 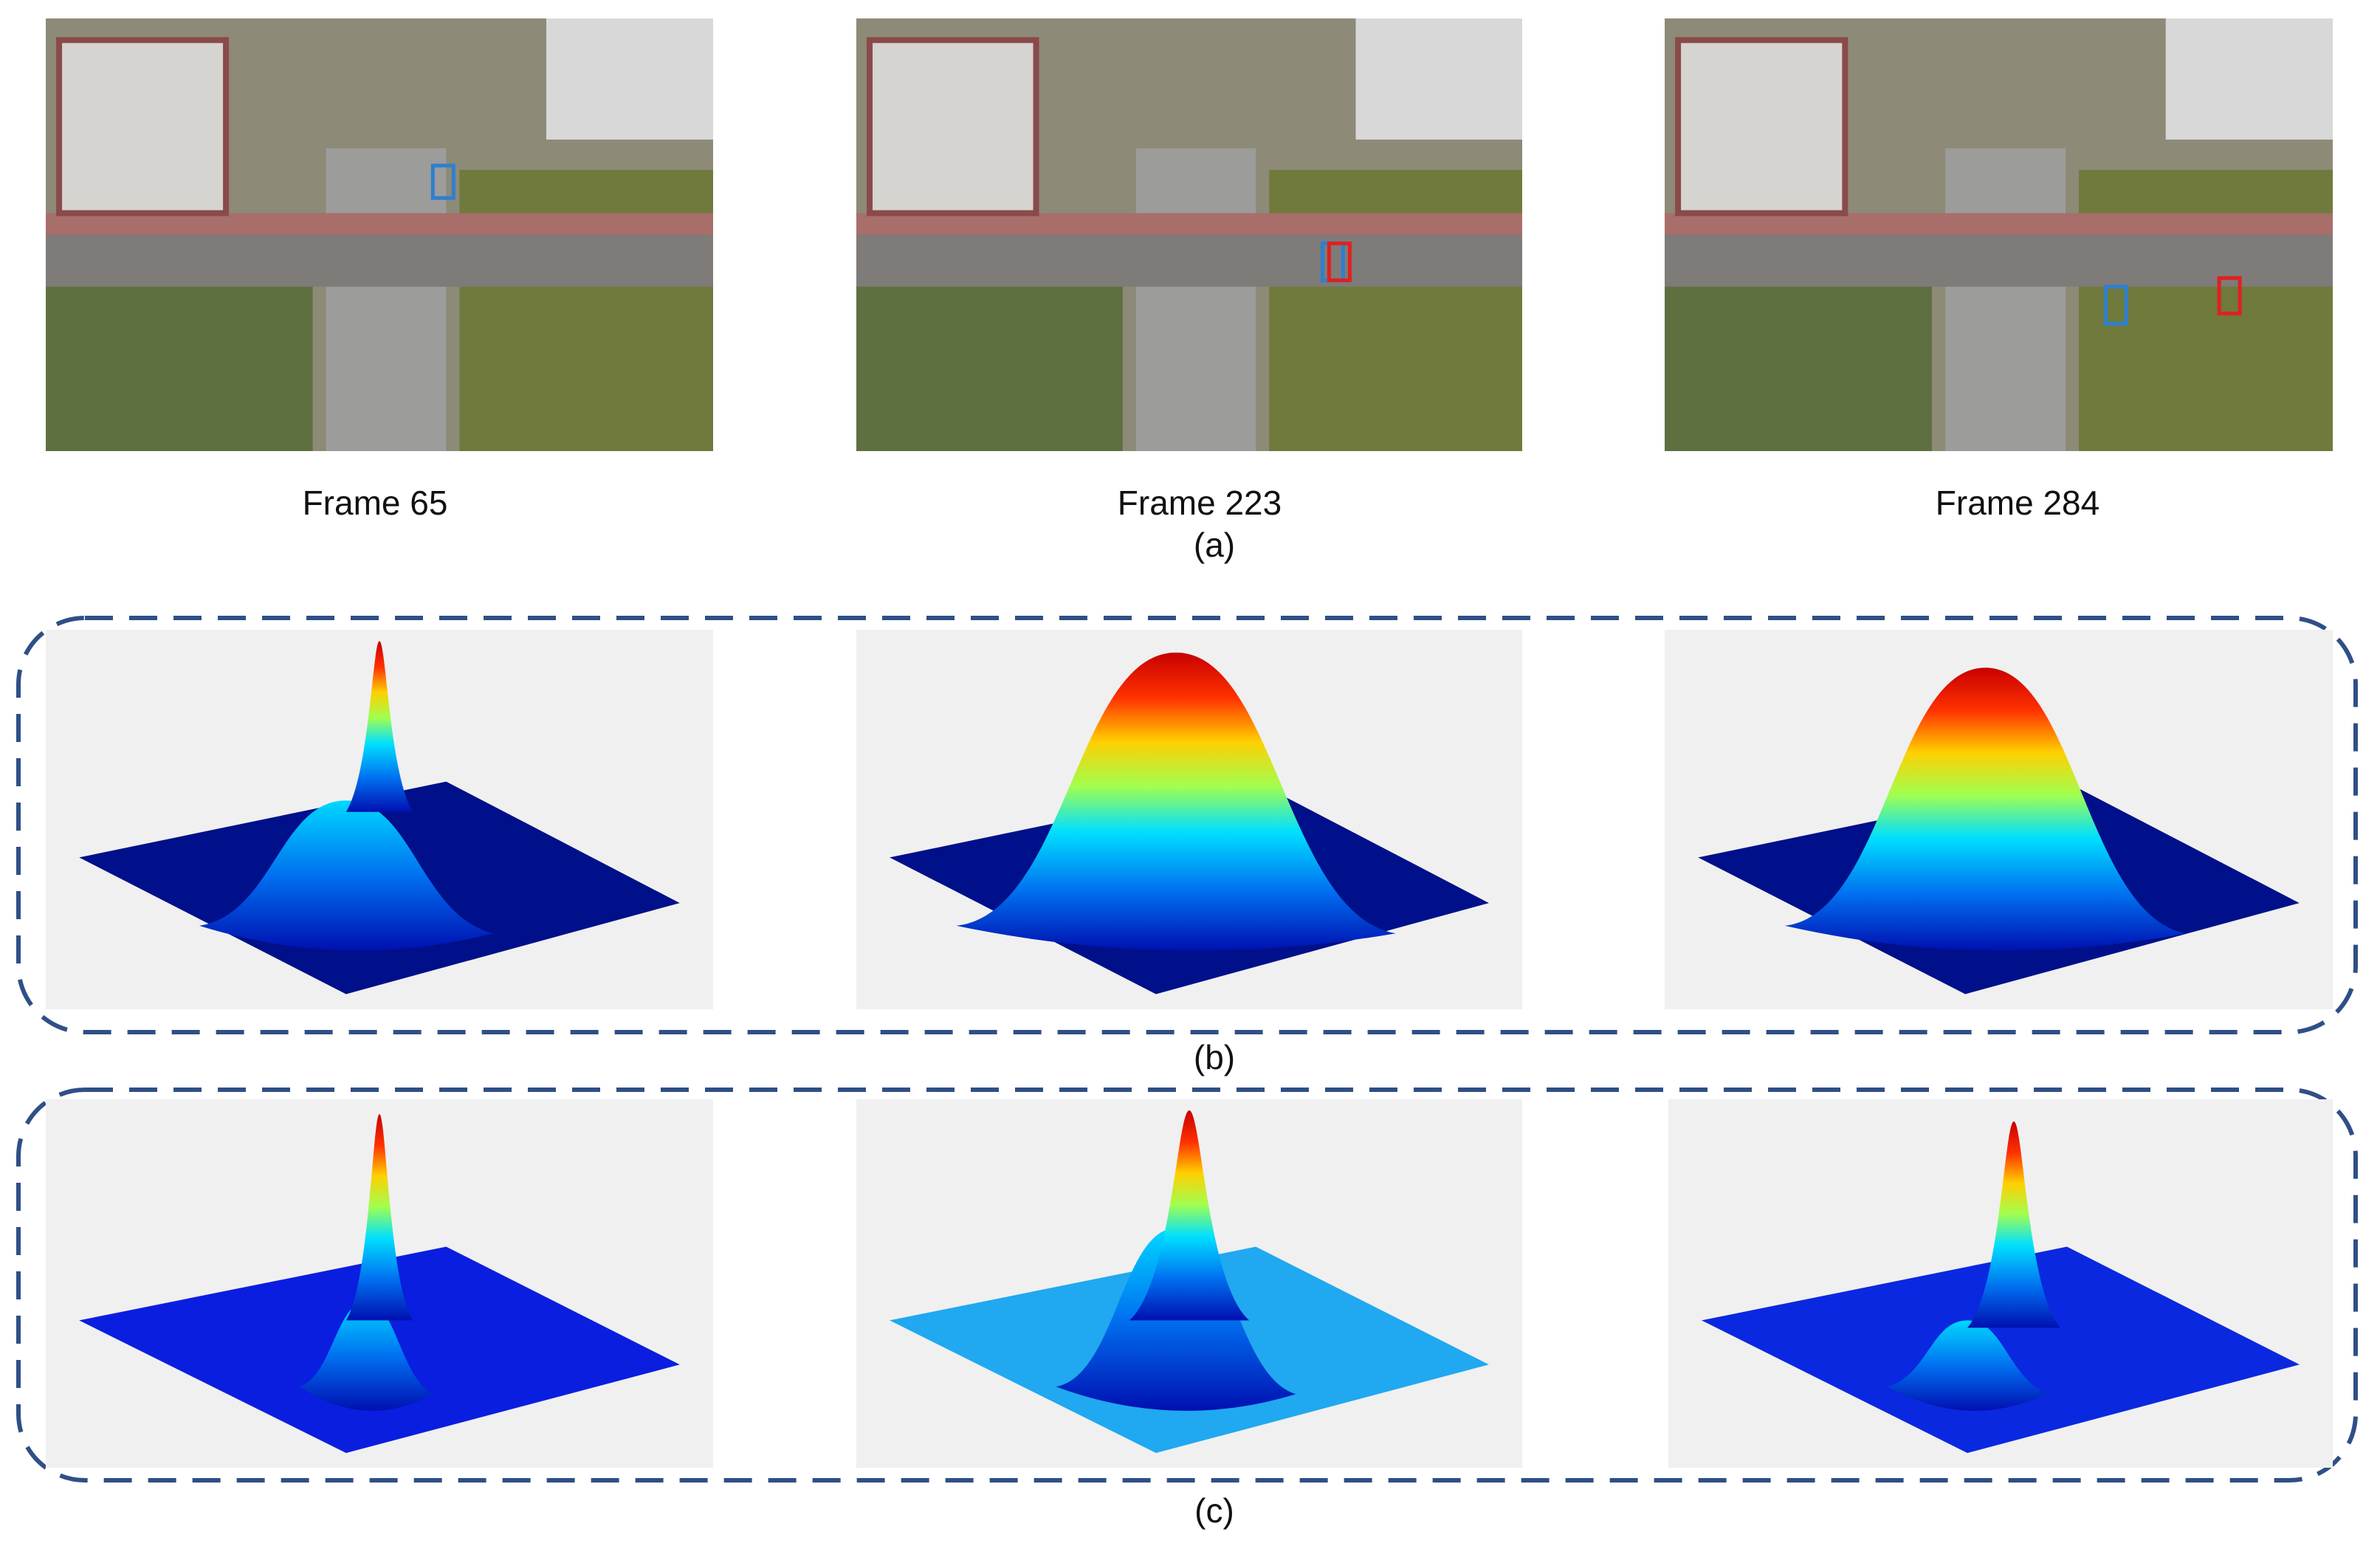 What do you see at coordinates (1200, 503) in the screenshot?
I see `frame-label: Frame 223` at bounding box center [1200, 503].